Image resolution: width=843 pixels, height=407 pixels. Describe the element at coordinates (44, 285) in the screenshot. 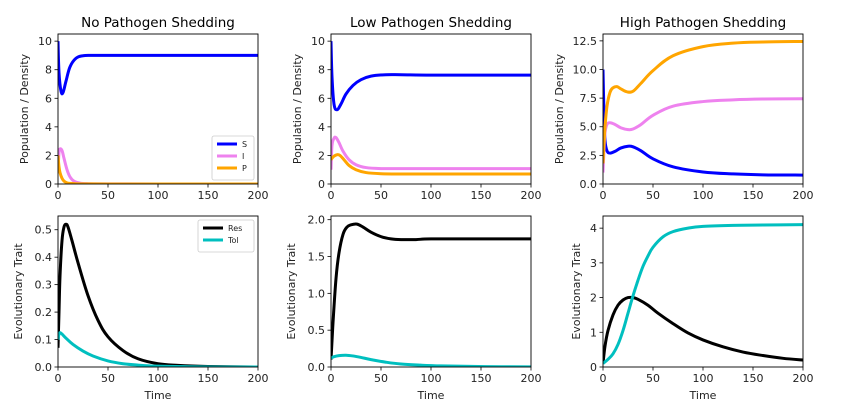

I see `y-tick-label: 0.3` at that location.